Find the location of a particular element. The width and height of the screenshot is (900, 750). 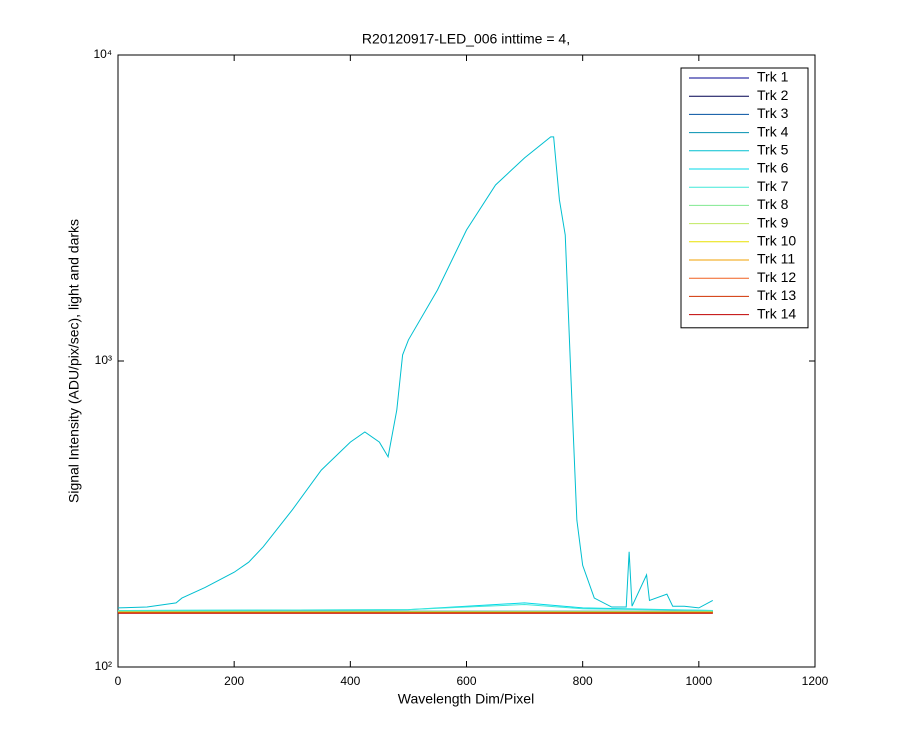

y-tick-label: 10³ is located at coordinates (103, 360).